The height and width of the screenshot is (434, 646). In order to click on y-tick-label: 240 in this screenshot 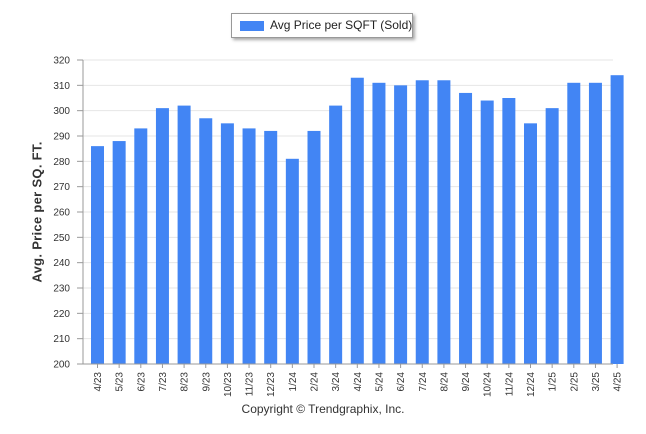, I will do `click(61, 263)`.